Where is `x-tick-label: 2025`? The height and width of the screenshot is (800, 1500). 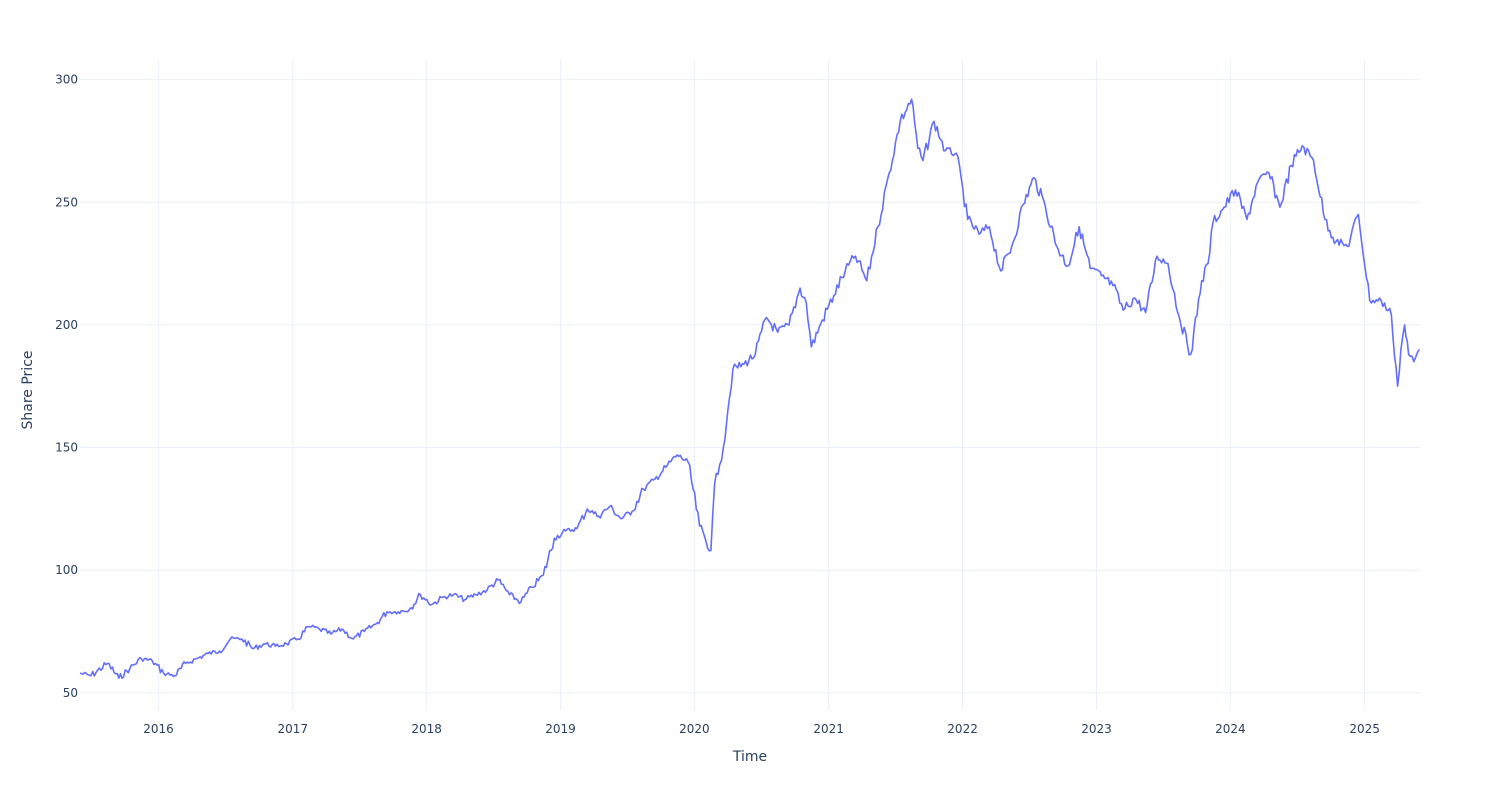
x-tick-label: 2025 is located at coordinates (1364, 729).